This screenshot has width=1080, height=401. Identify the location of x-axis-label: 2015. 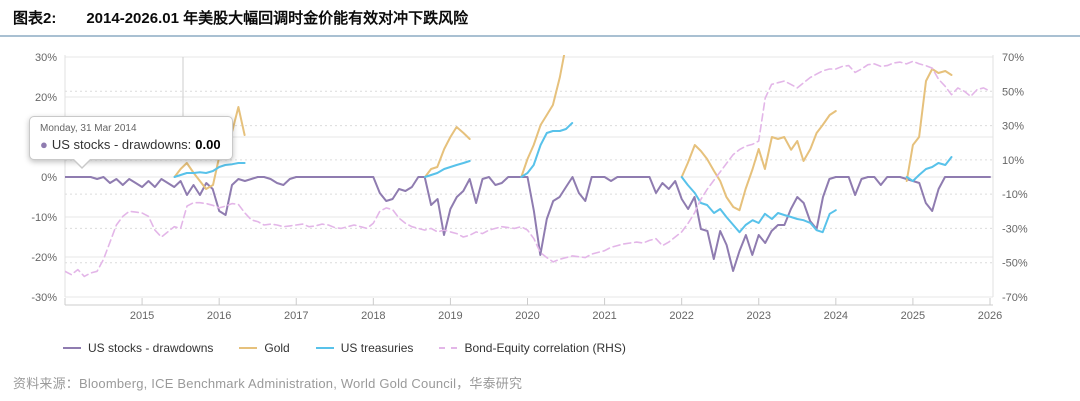
(142, 316).